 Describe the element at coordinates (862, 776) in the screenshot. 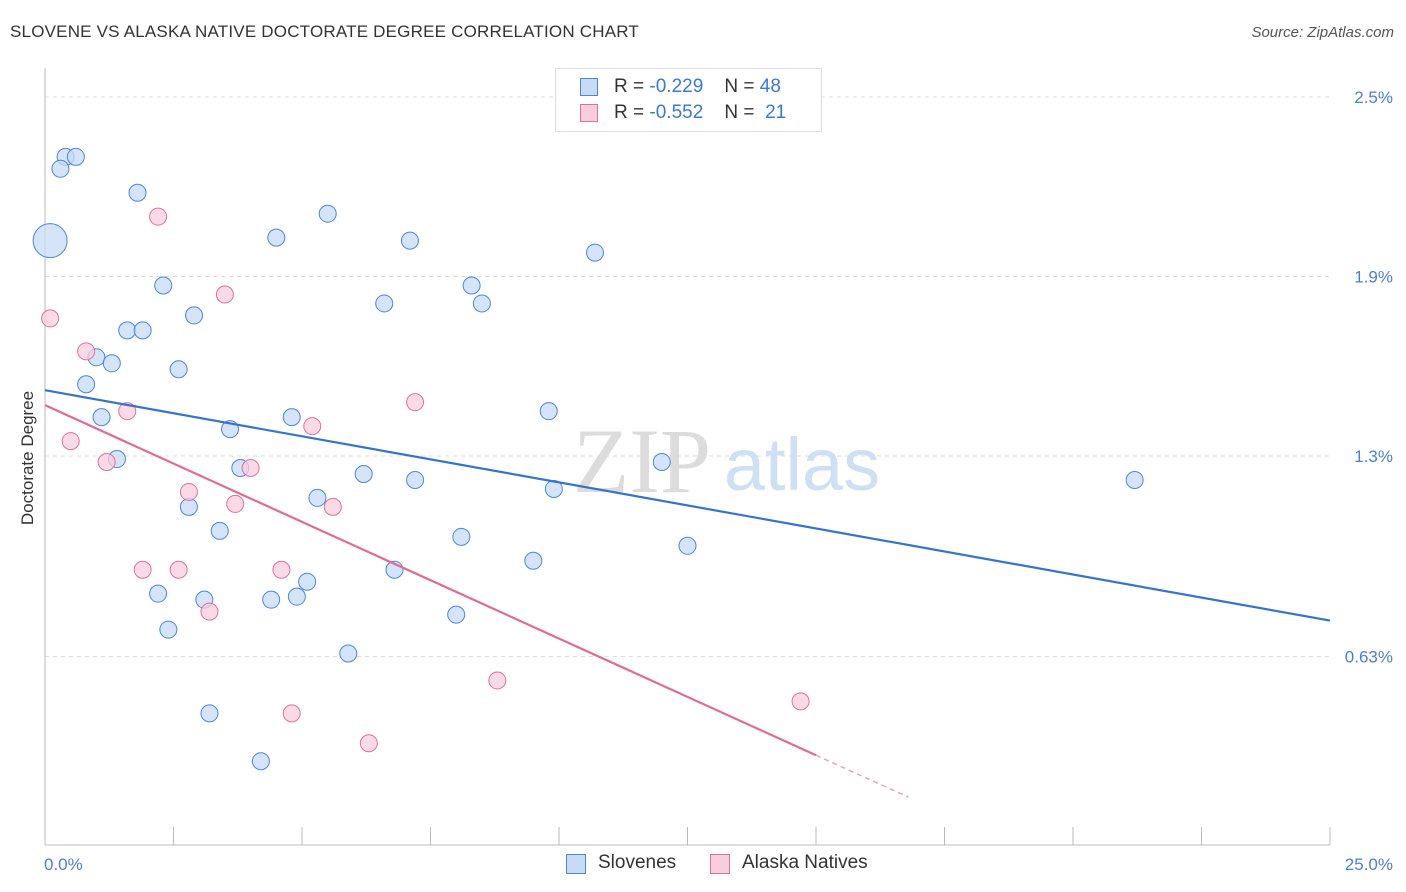

I see `alaska-natives-trend-extension` at that location.